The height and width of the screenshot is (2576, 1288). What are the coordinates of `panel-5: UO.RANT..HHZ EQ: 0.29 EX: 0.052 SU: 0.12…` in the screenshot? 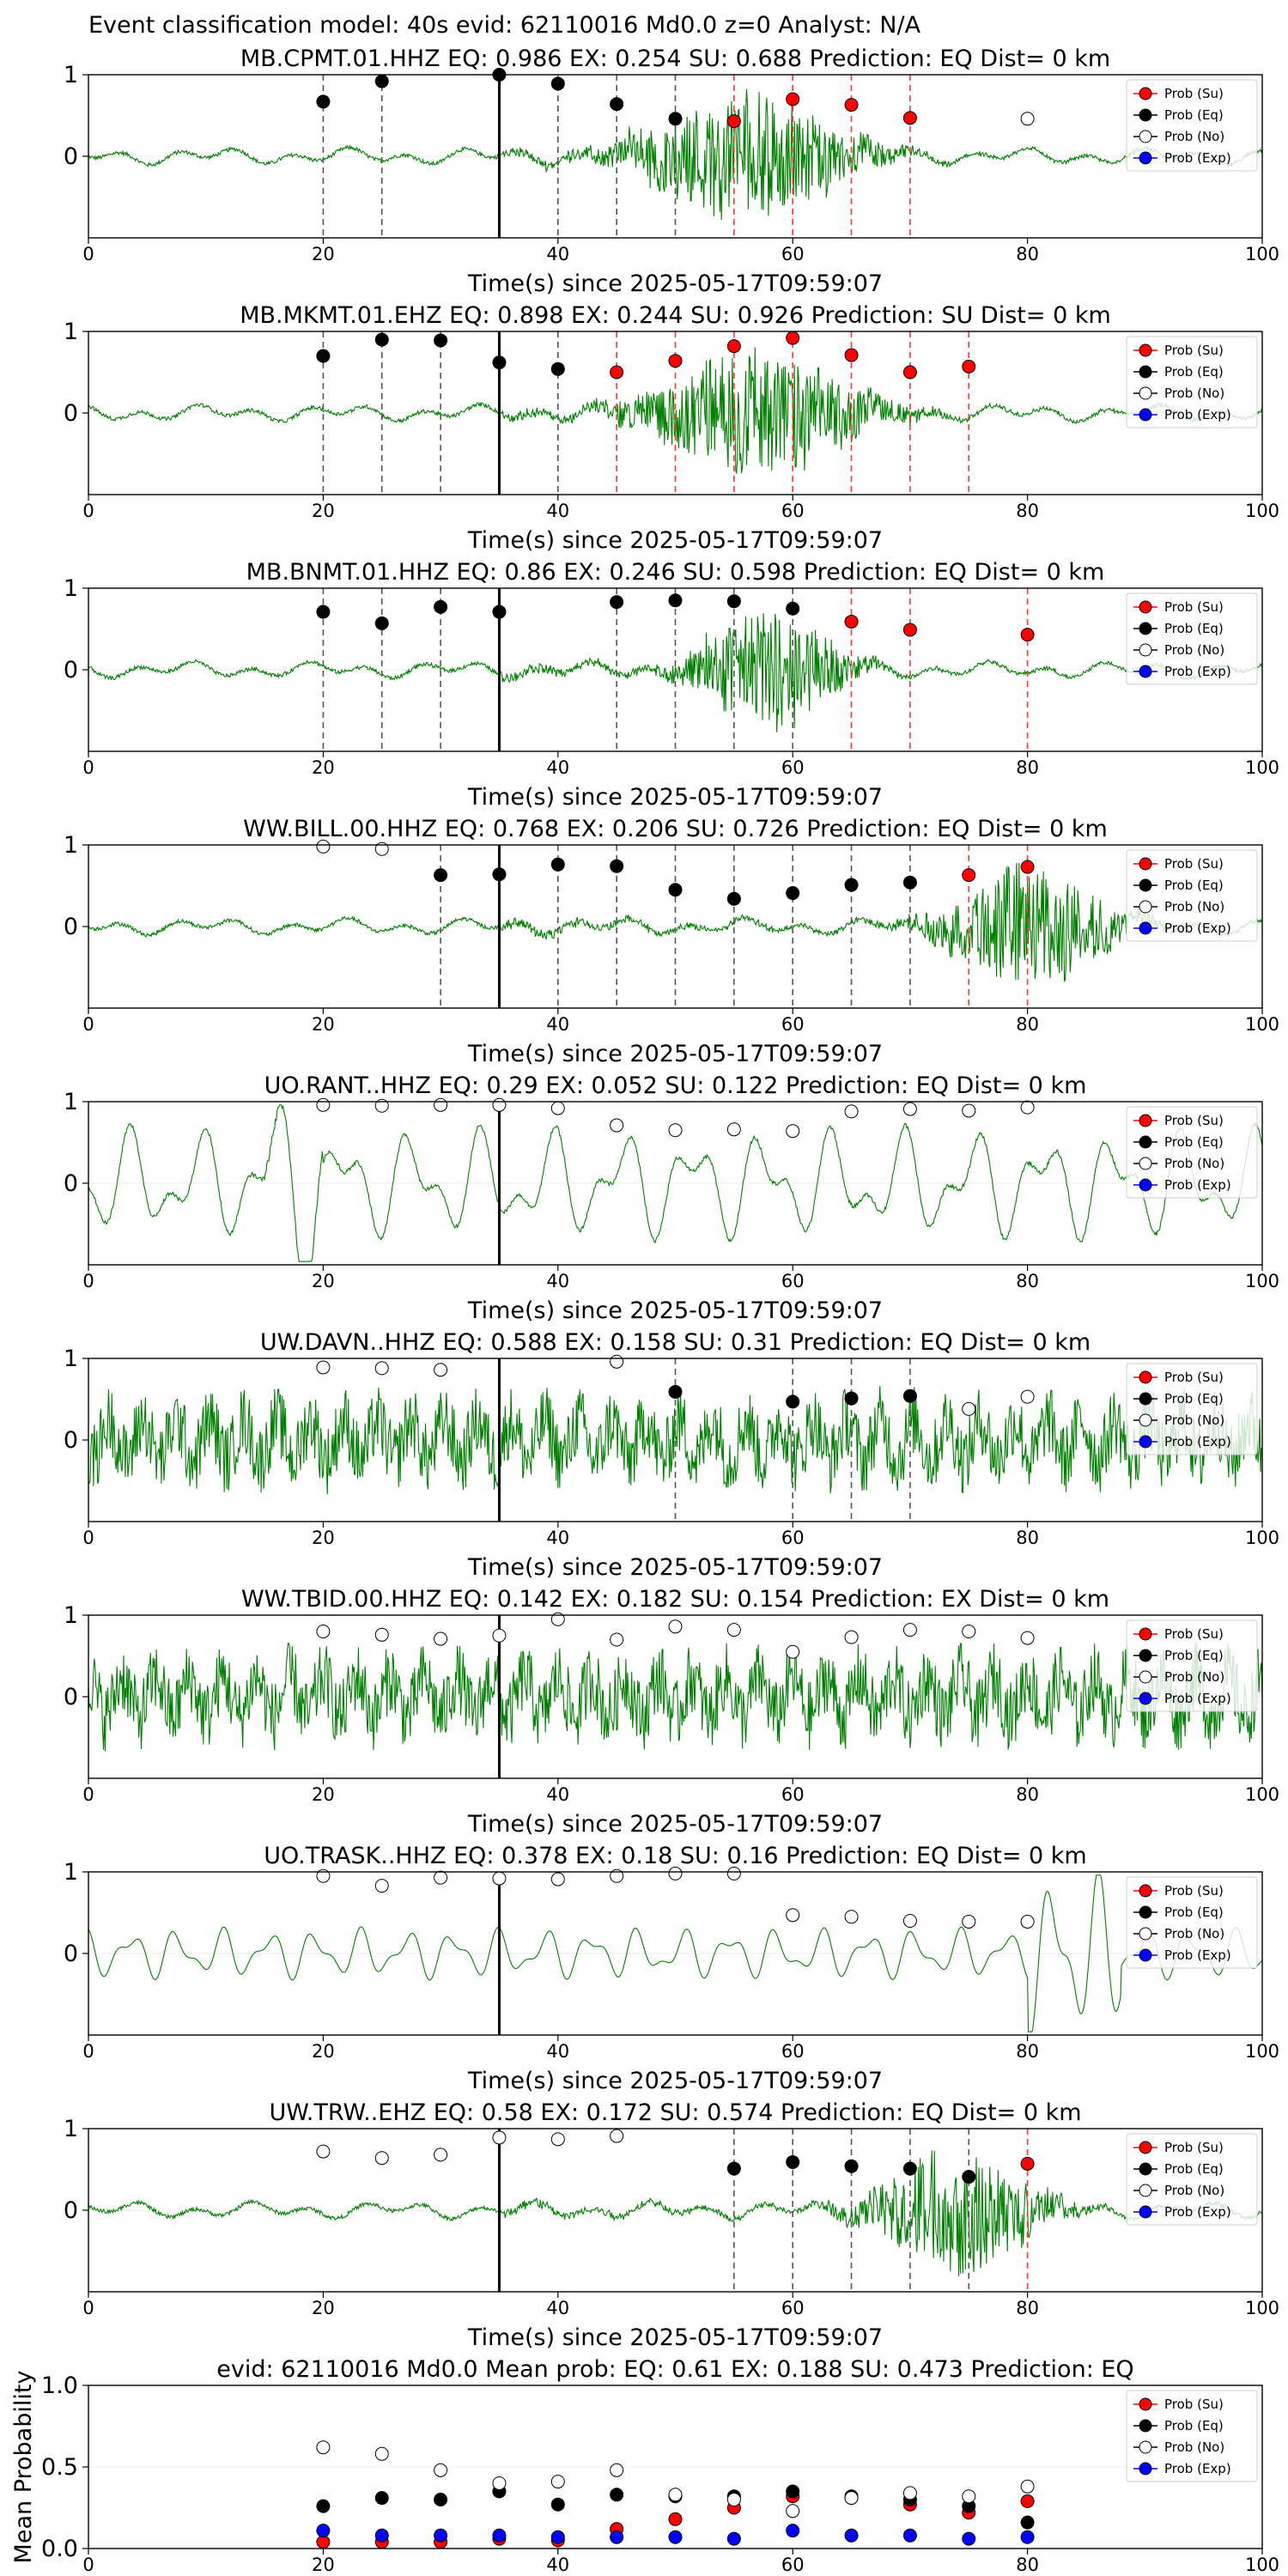 It's located at (671, 1198).